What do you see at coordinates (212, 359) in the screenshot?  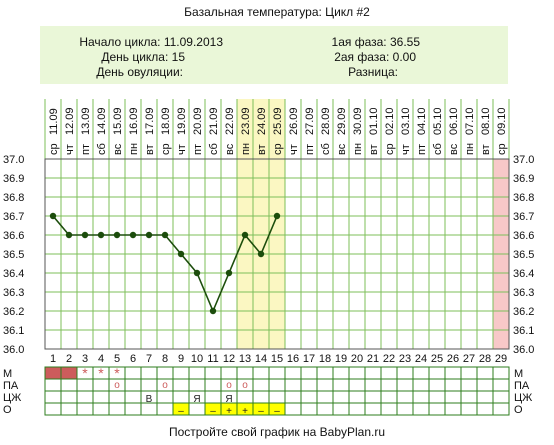 I see `day-number: 11` at bounding box center [212, 359].